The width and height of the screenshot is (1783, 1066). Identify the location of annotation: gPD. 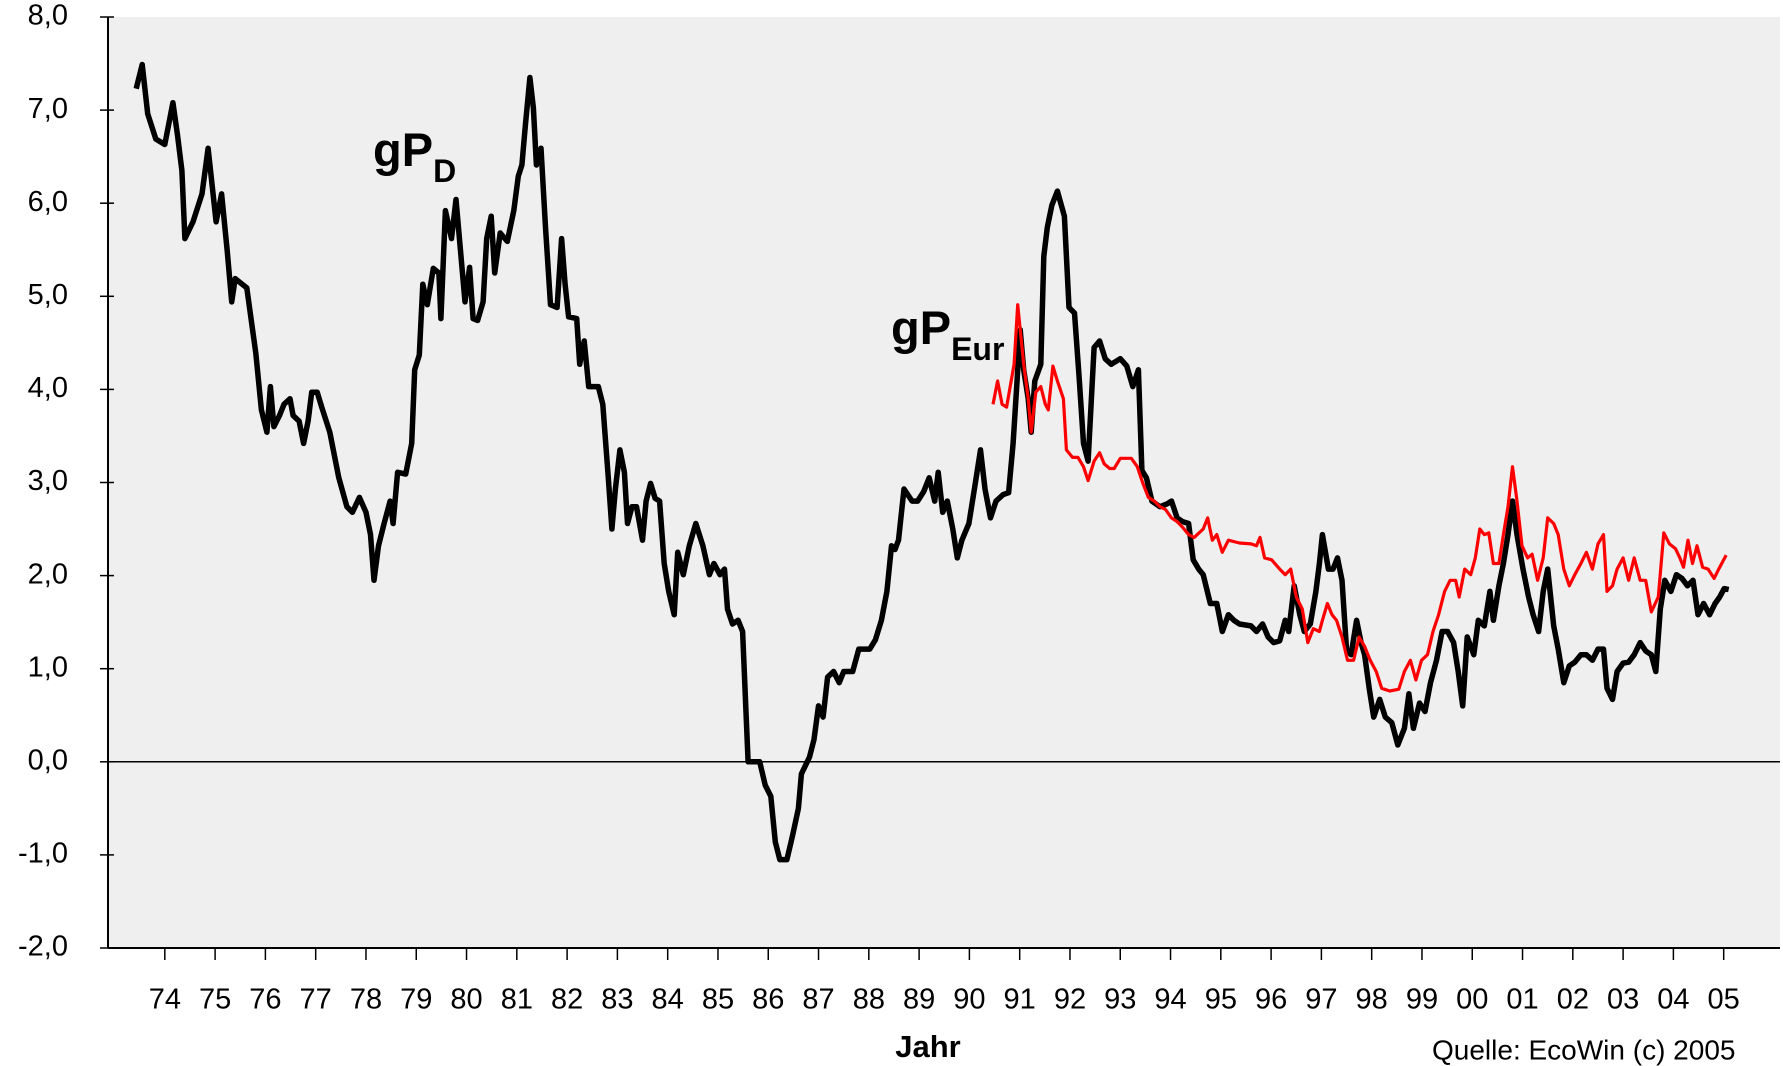
(414, 156).